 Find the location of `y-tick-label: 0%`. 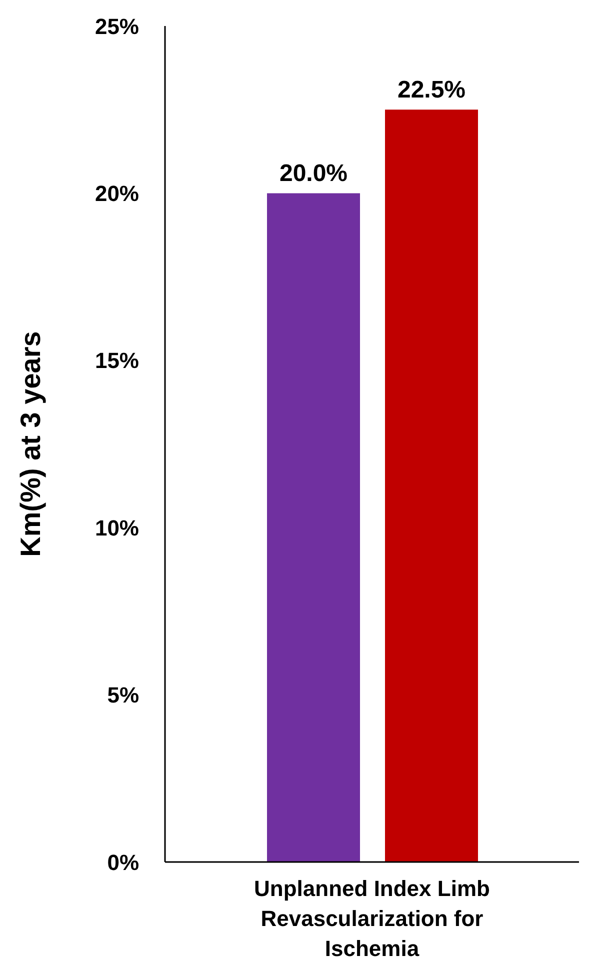

y-tick-label: 0% is located at coordinates (123, 862).